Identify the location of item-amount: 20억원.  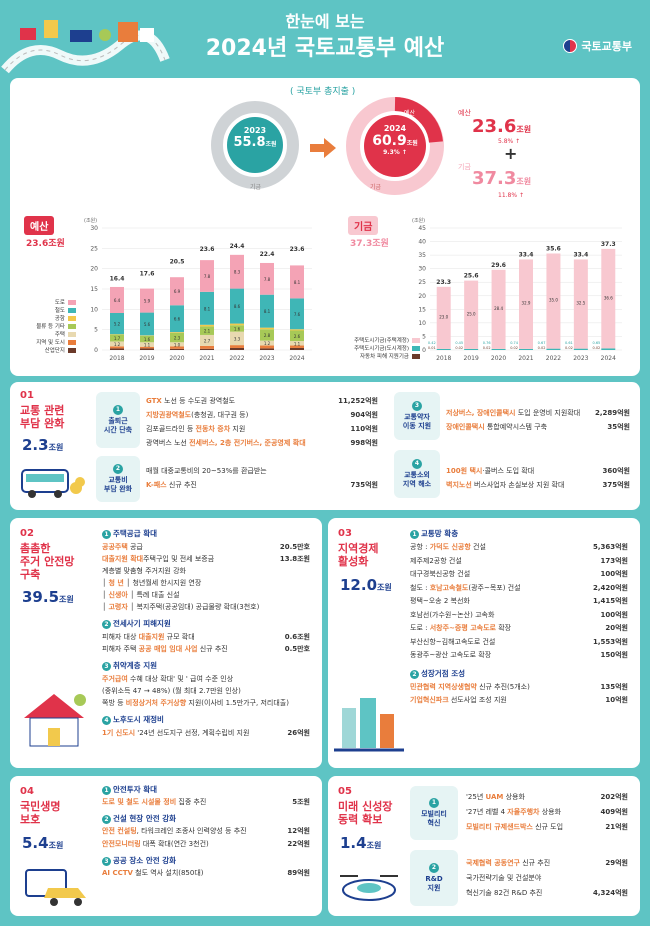
(616, 628).